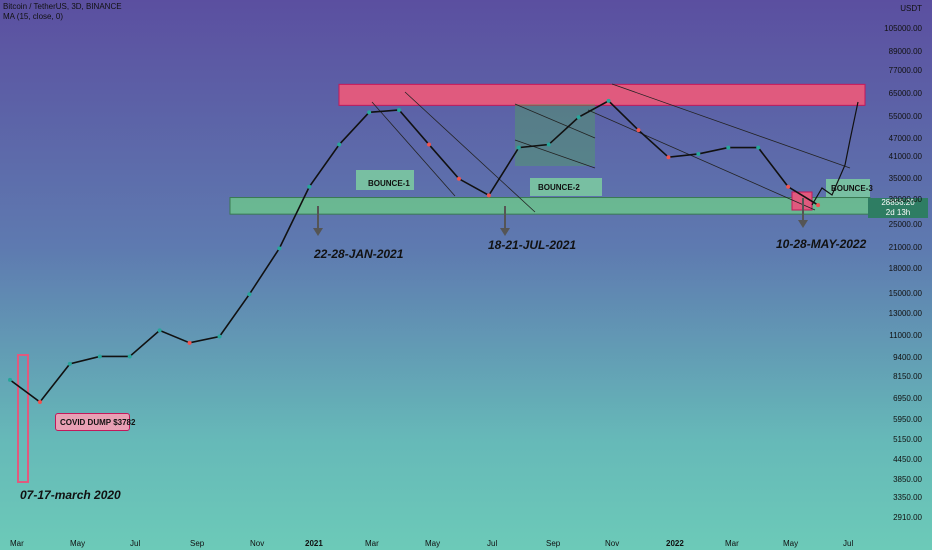 Image resolution: width=932 pixels, height=550 pixels. Describe the element at coordinates (532, 245) in the screenshot. I see `jul-2021-label: 18-21-JUL-2021` at that location.